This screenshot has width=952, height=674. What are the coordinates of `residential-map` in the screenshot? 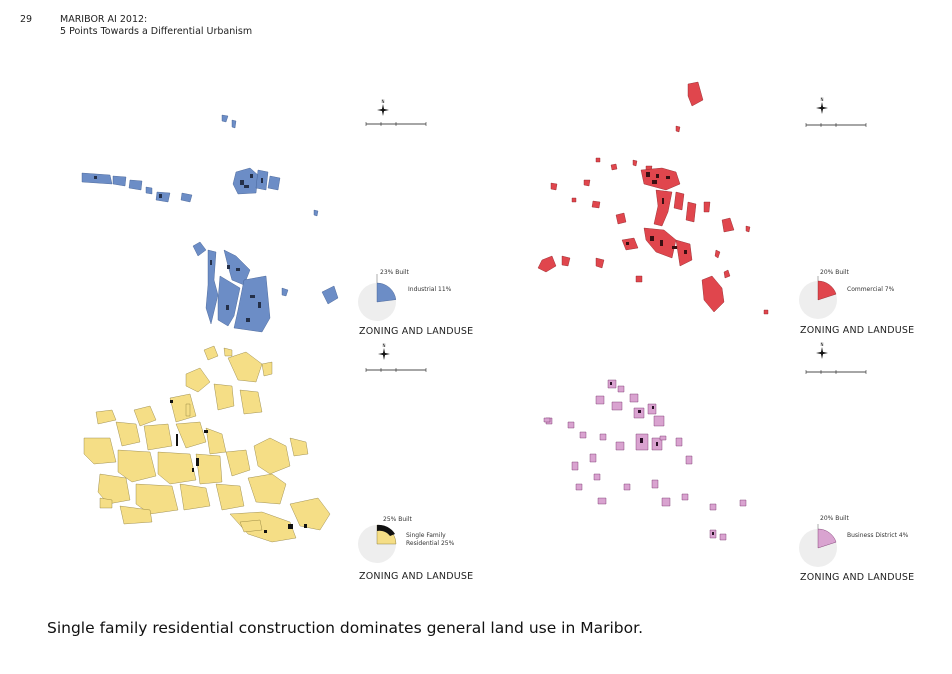 It's located at (207, 444).